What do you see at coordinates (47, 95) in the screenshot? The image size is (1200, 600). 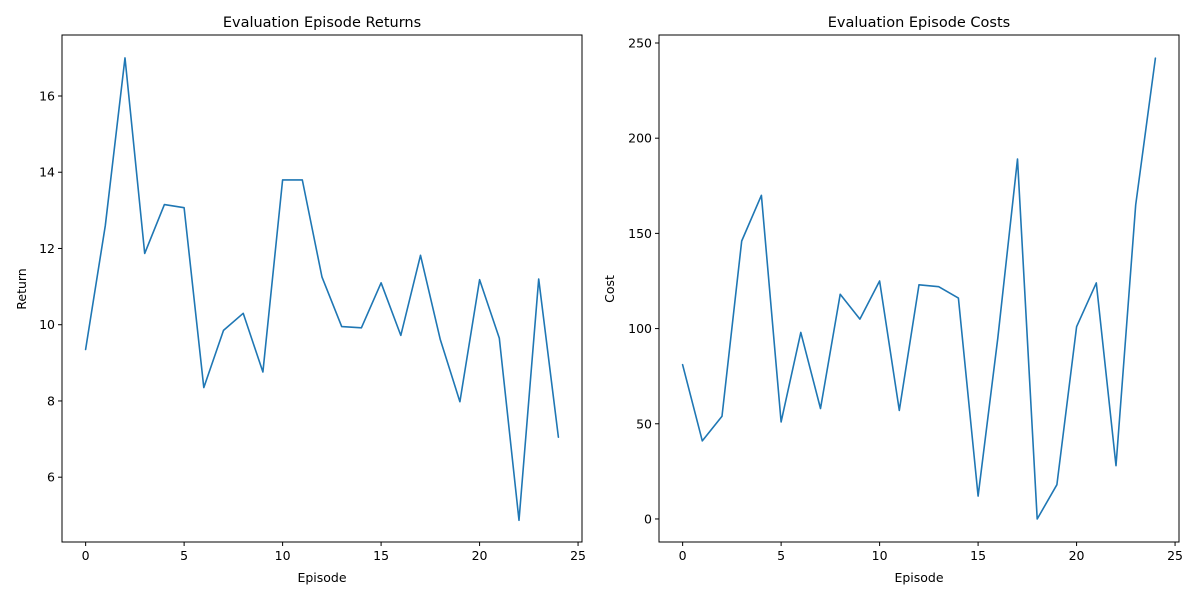 I see `y-tick-label: 16` at bounding box center [47, 95].